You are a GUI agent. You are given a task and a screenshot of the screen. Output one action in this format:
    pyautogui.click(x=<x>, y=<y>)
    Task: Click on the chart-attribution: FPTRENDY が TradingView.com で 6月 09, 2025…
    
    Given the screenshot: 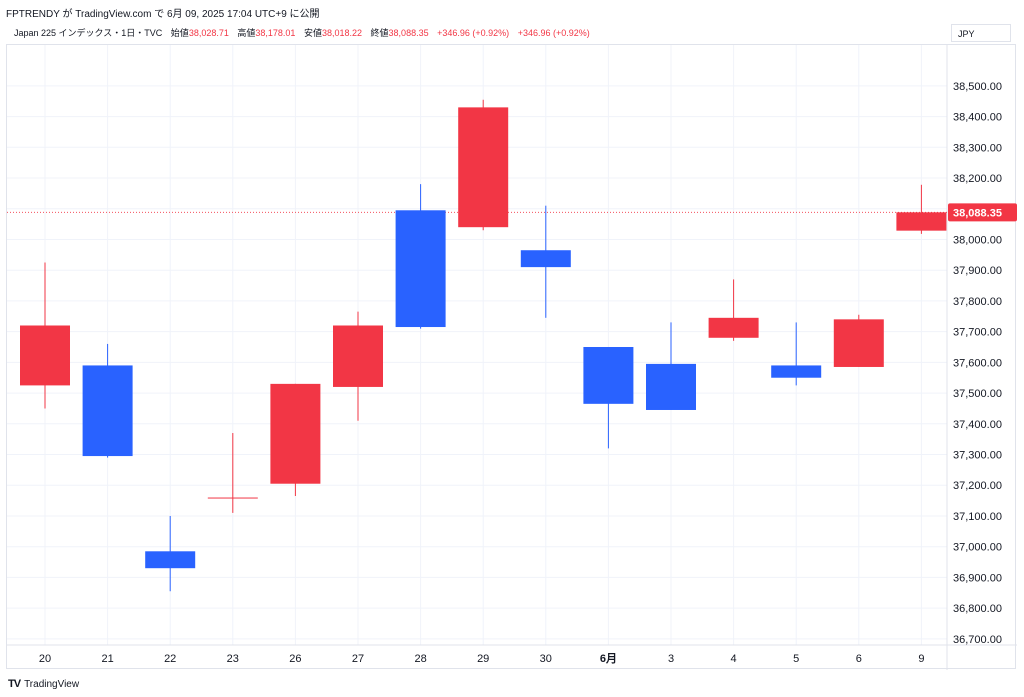 What is the action you would take?
    pyautogui.click(x=163, y=14)
    